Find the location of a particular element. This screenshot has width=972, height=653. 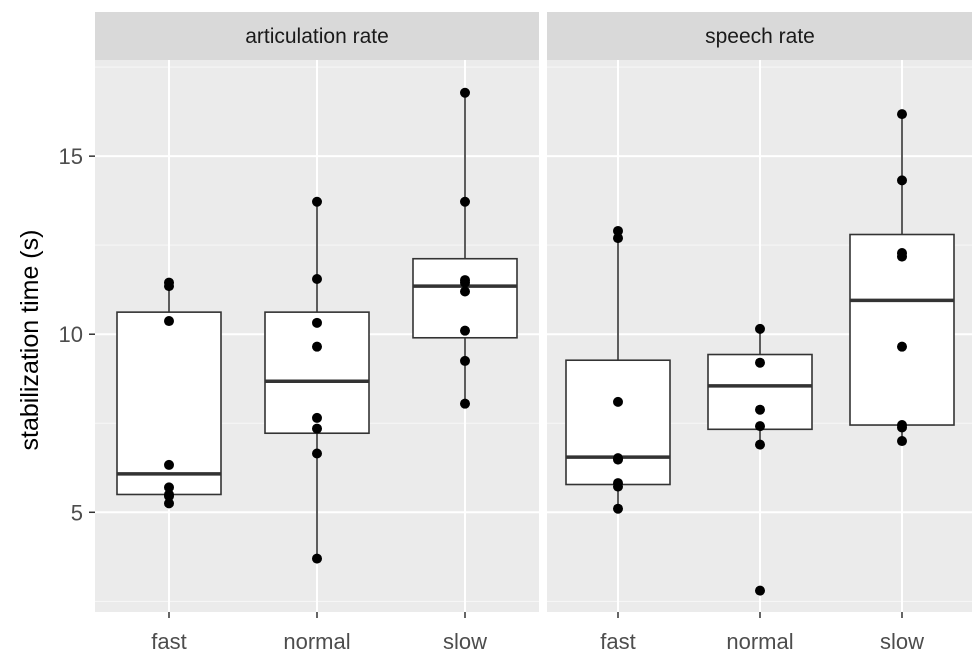

y-axis-label: stabilization time (s) is located at coordinates (30, 340).